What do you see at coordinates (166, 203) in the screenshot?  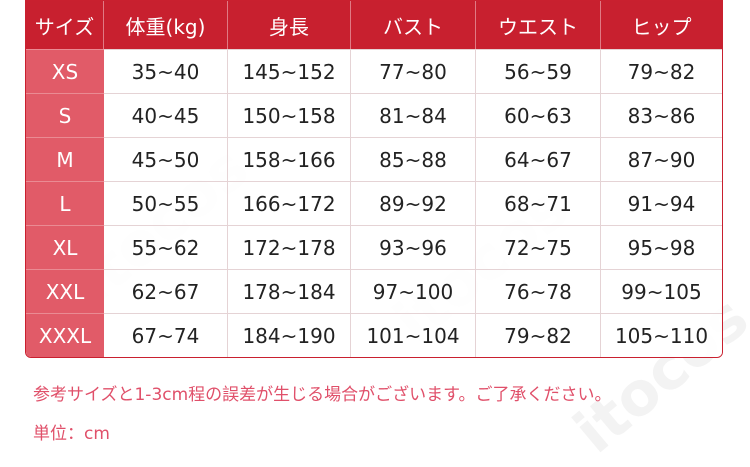 I see `measurement-cell: 50~55` at bounding box center [166, 203].